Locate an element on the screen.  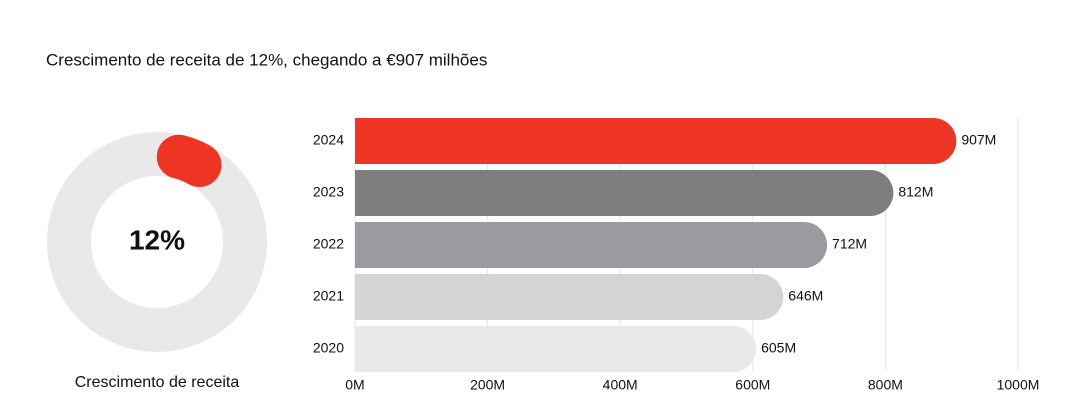
donut-value-label: 12% is located at coordinates (157, 239).